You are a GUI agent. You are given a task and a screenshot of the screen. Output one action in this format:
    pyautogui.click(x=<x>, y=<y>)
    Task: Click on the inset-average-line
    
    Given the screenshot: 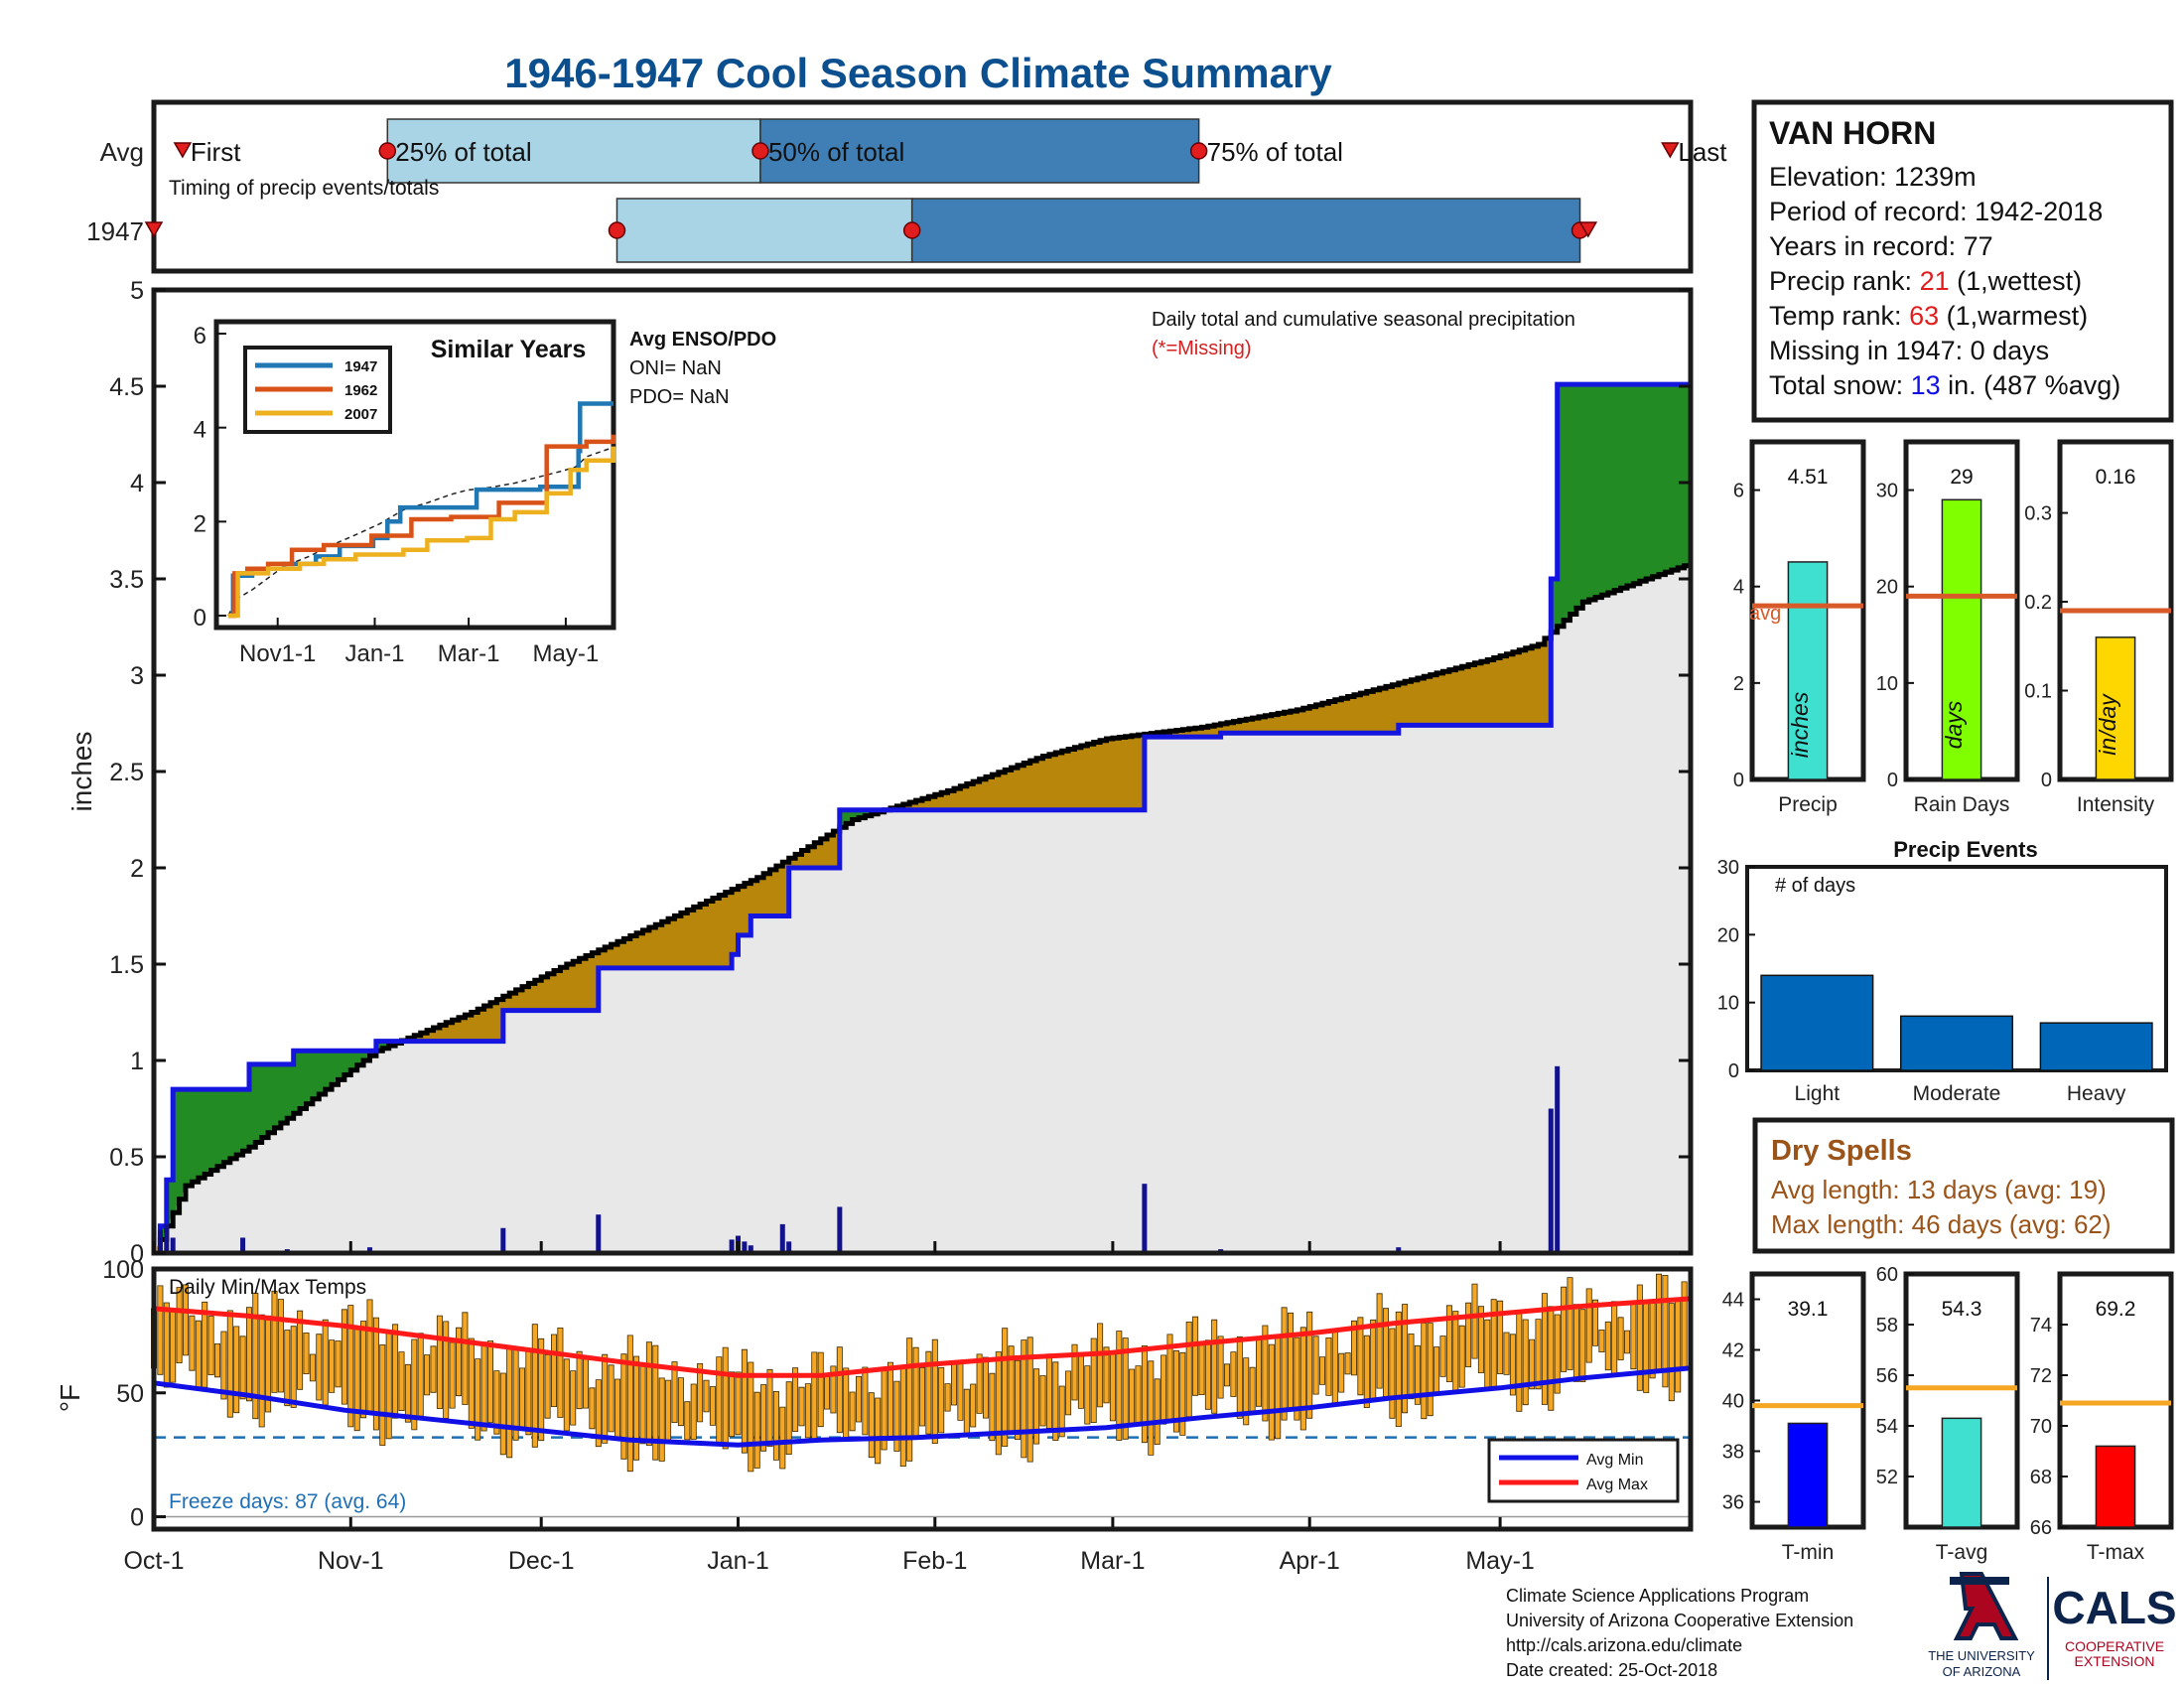 What is the action you would take?
    pyautogui.click(x=420, y=531)
    